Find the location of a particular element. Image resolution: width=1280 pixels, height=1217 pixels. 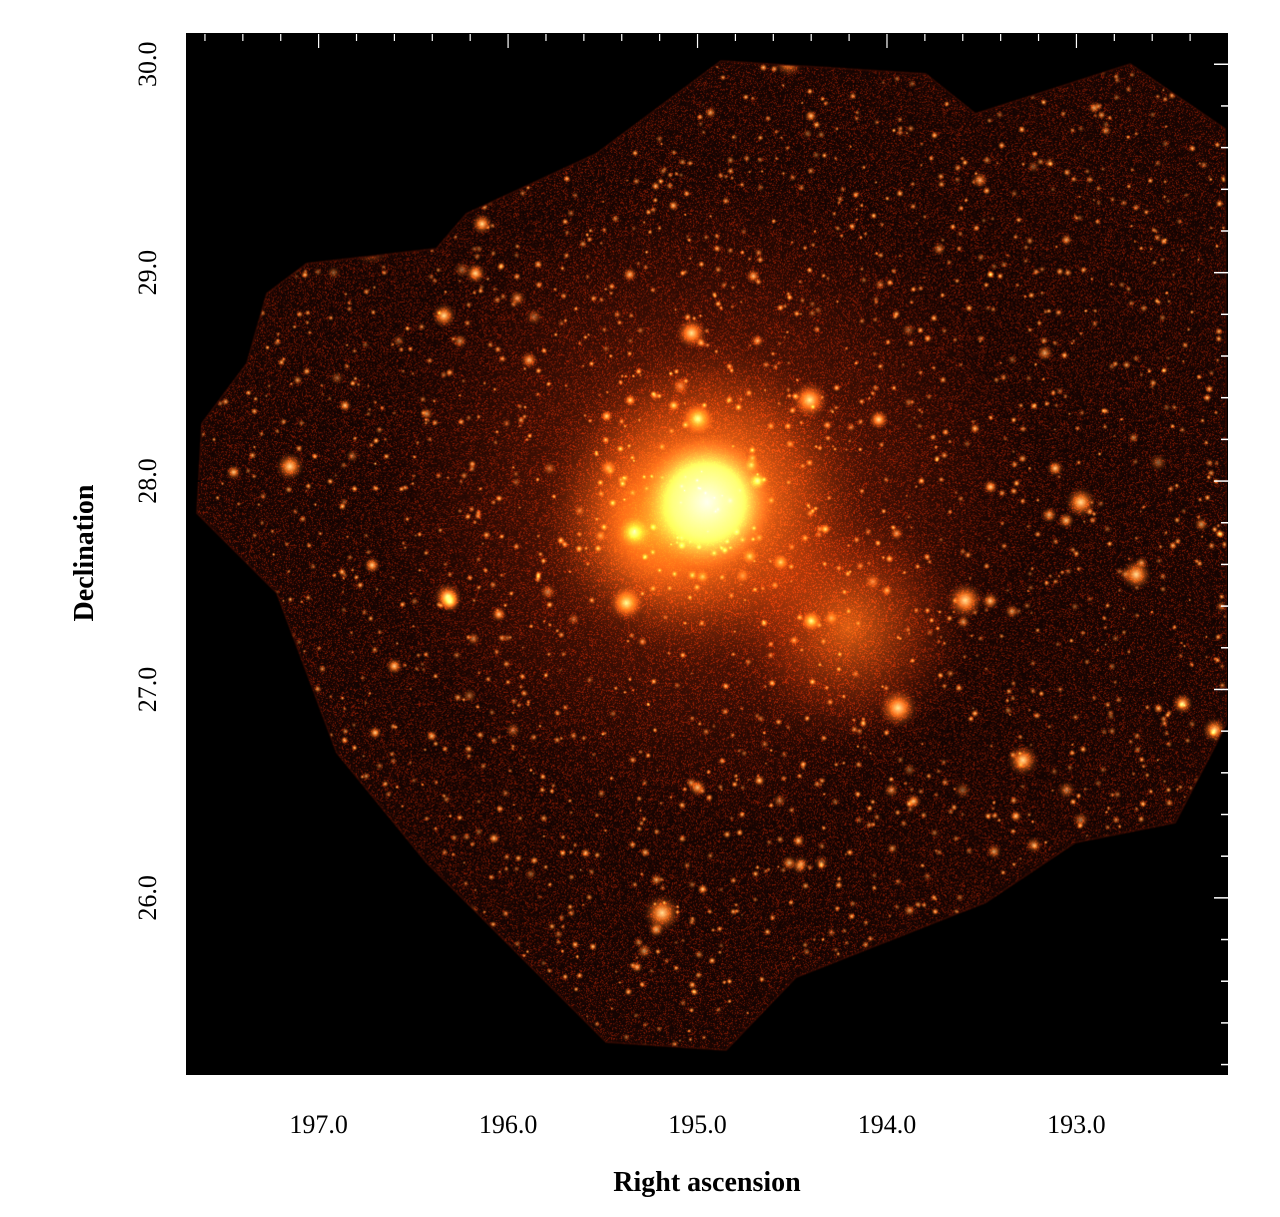

x-tick-label: 194.0 is located at coordinates (887, 1124).